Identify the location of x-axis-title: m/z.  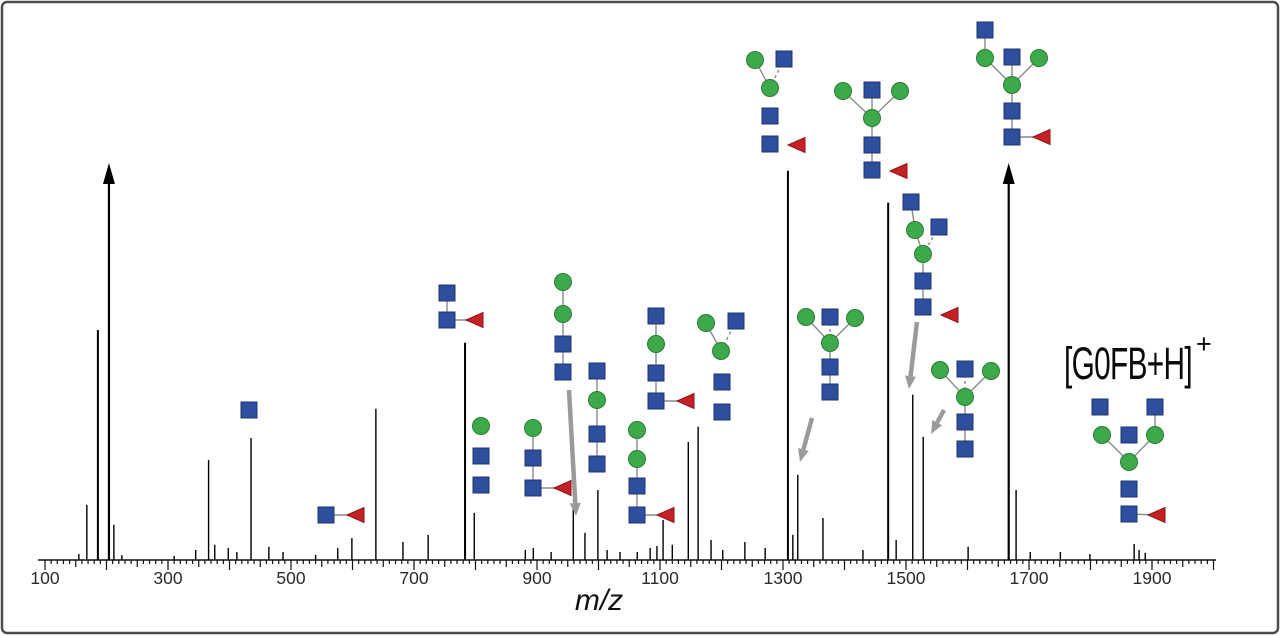
(599, 600).